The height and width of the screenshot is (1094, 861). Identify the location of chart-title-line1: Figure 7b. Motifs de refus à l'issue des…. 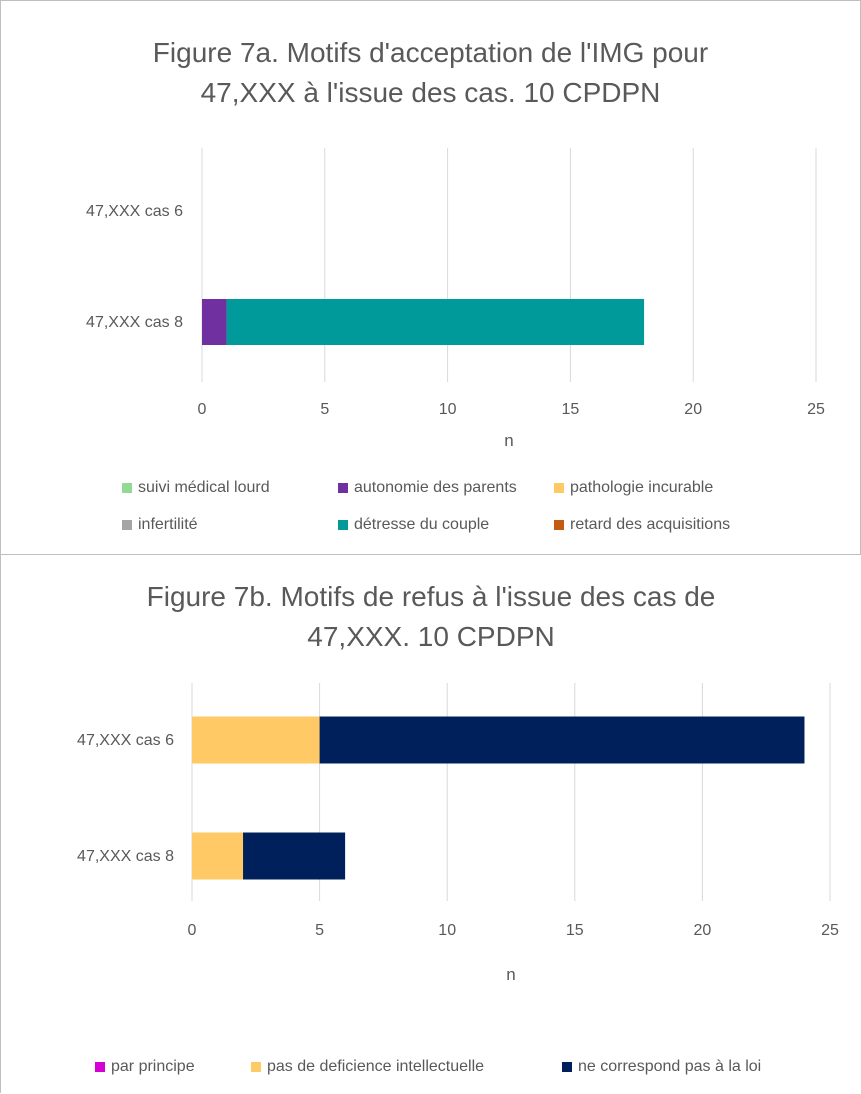
(431, 596).